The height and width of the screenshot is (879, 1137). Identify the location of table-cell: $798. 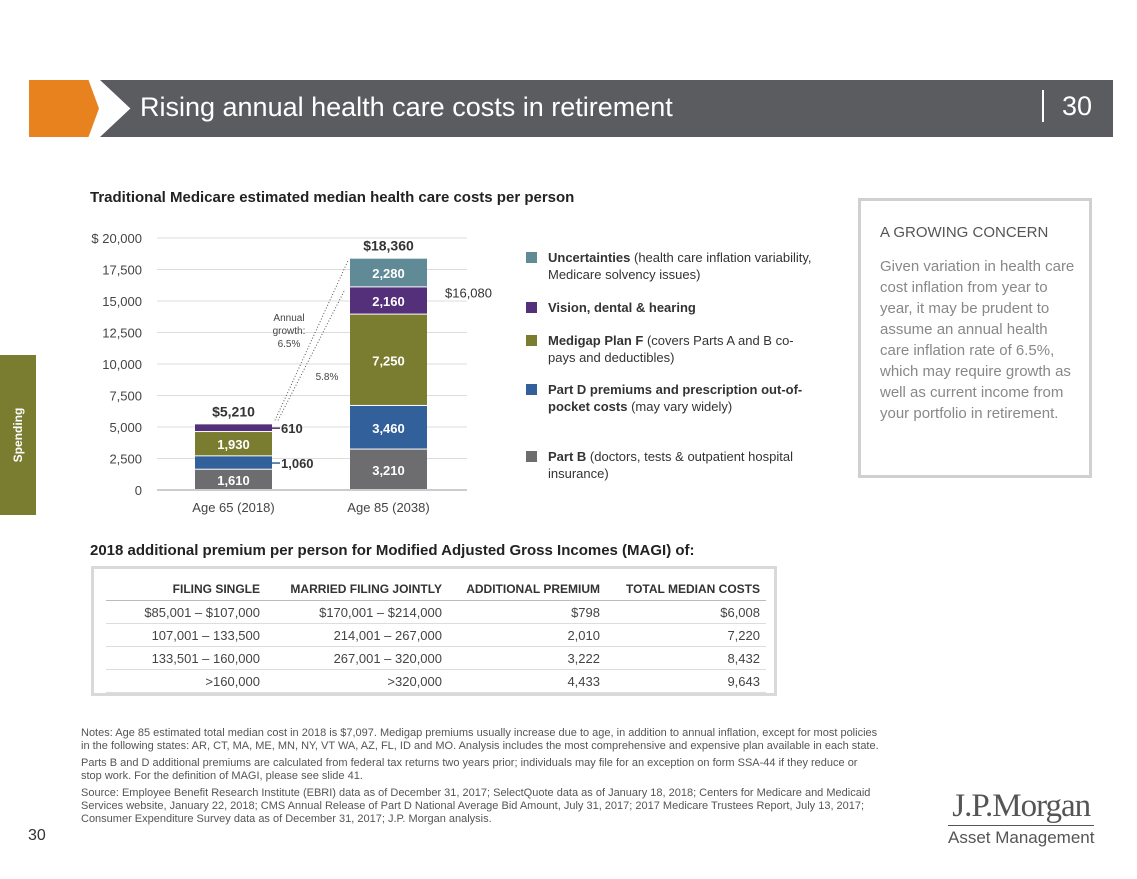
(527, 612).